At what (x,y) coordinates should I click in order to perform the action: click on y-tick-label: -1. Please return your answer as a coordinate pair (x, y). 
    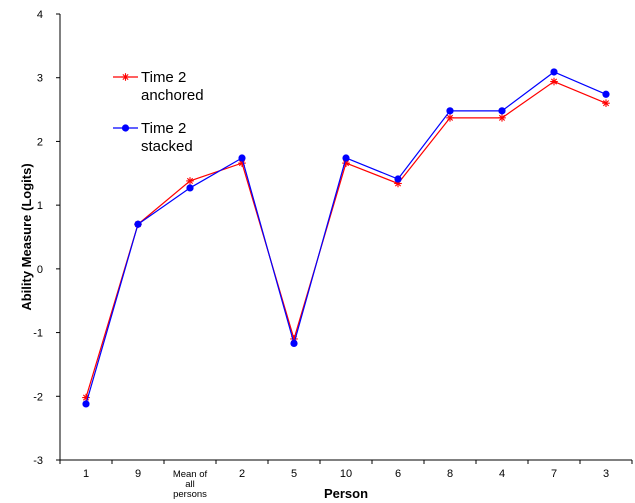
    Looking at the image, I should click on (38, 334).